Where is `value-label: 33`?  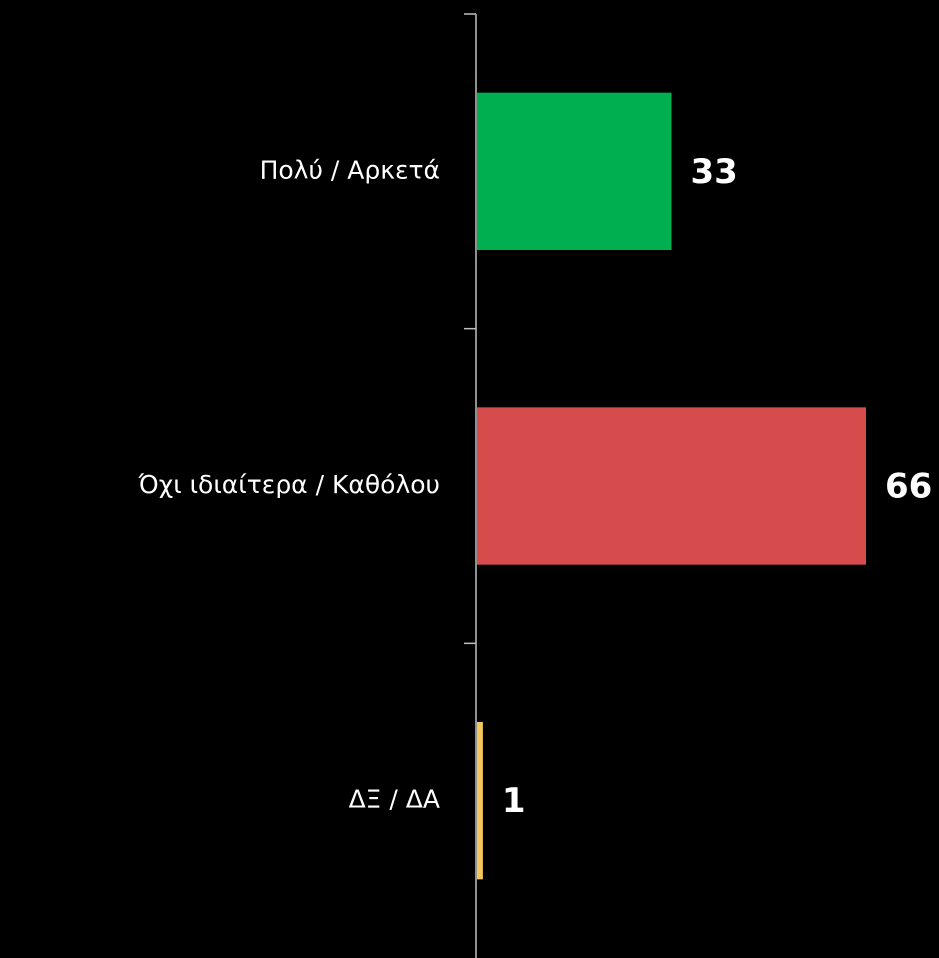 value-label: 33 is located at coordinates (714, 172).